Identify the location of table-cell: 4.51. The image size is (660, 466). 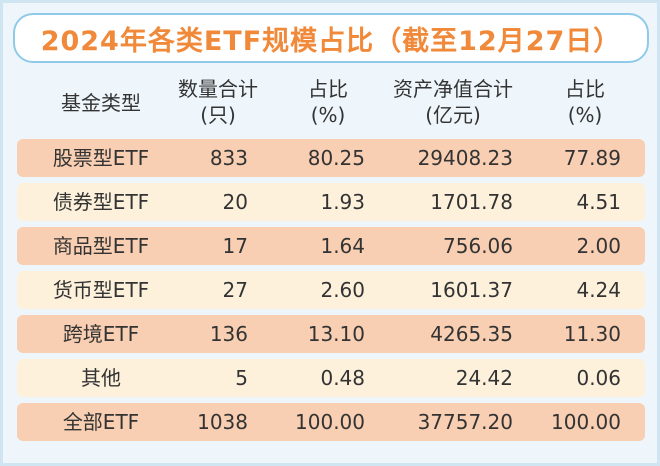
(598, 202).